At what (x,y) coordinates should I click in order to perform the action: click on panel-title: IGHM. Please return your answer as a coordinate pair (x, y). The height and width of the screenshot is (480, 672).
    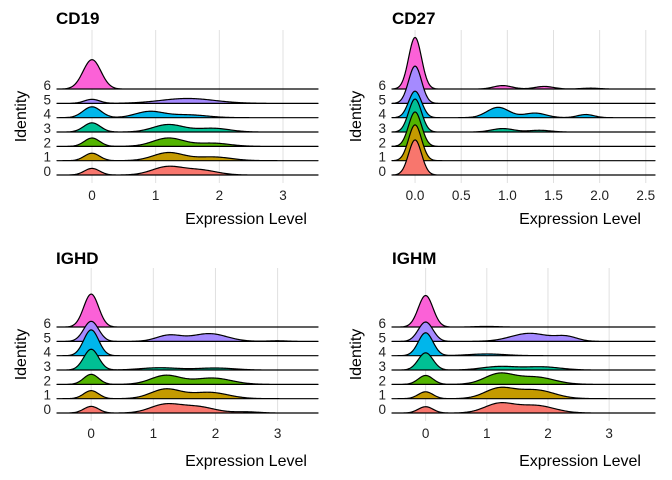
    Looking at the image, I should click on (414, 258).